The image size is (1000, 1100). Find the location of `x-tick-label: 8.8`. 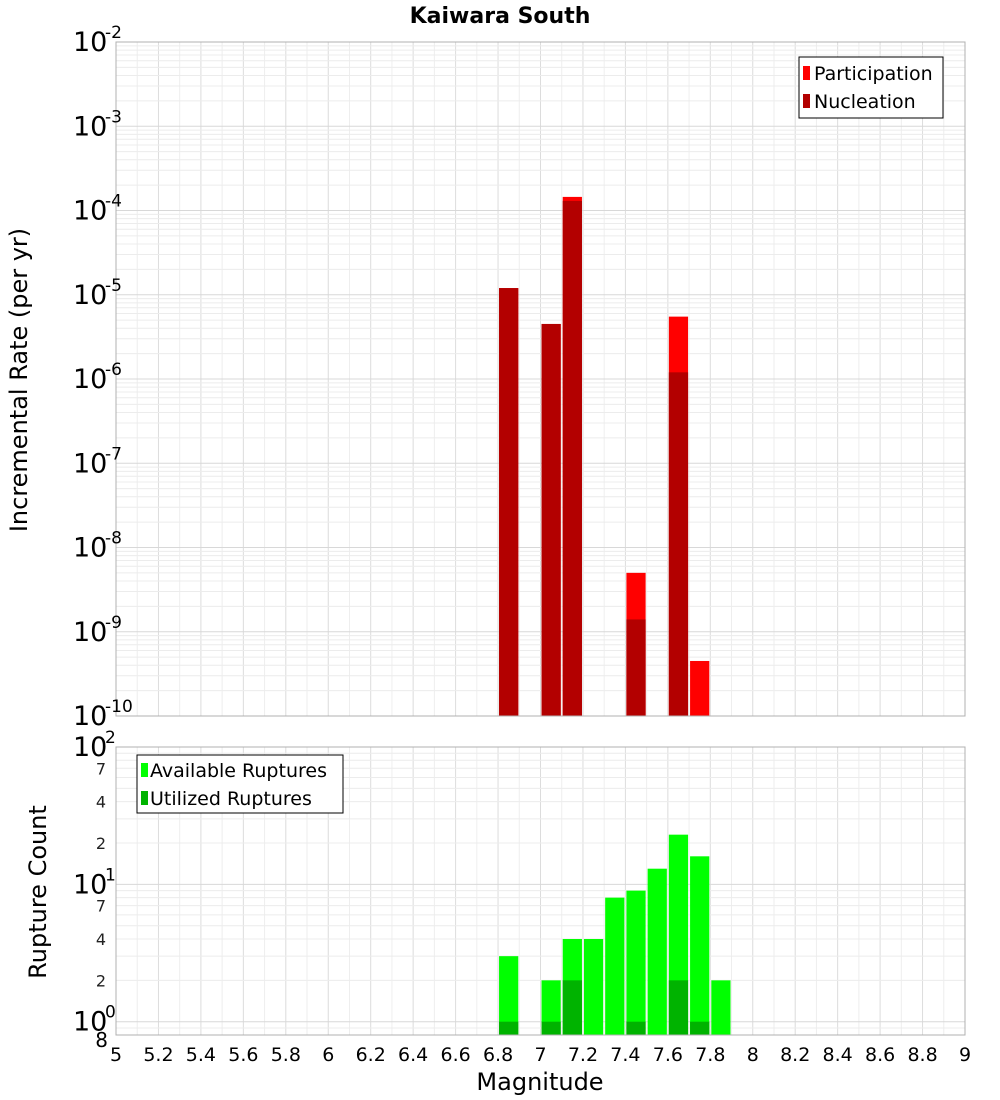

x-tick-label: 8.8 is located at coordinates (922, 1055).